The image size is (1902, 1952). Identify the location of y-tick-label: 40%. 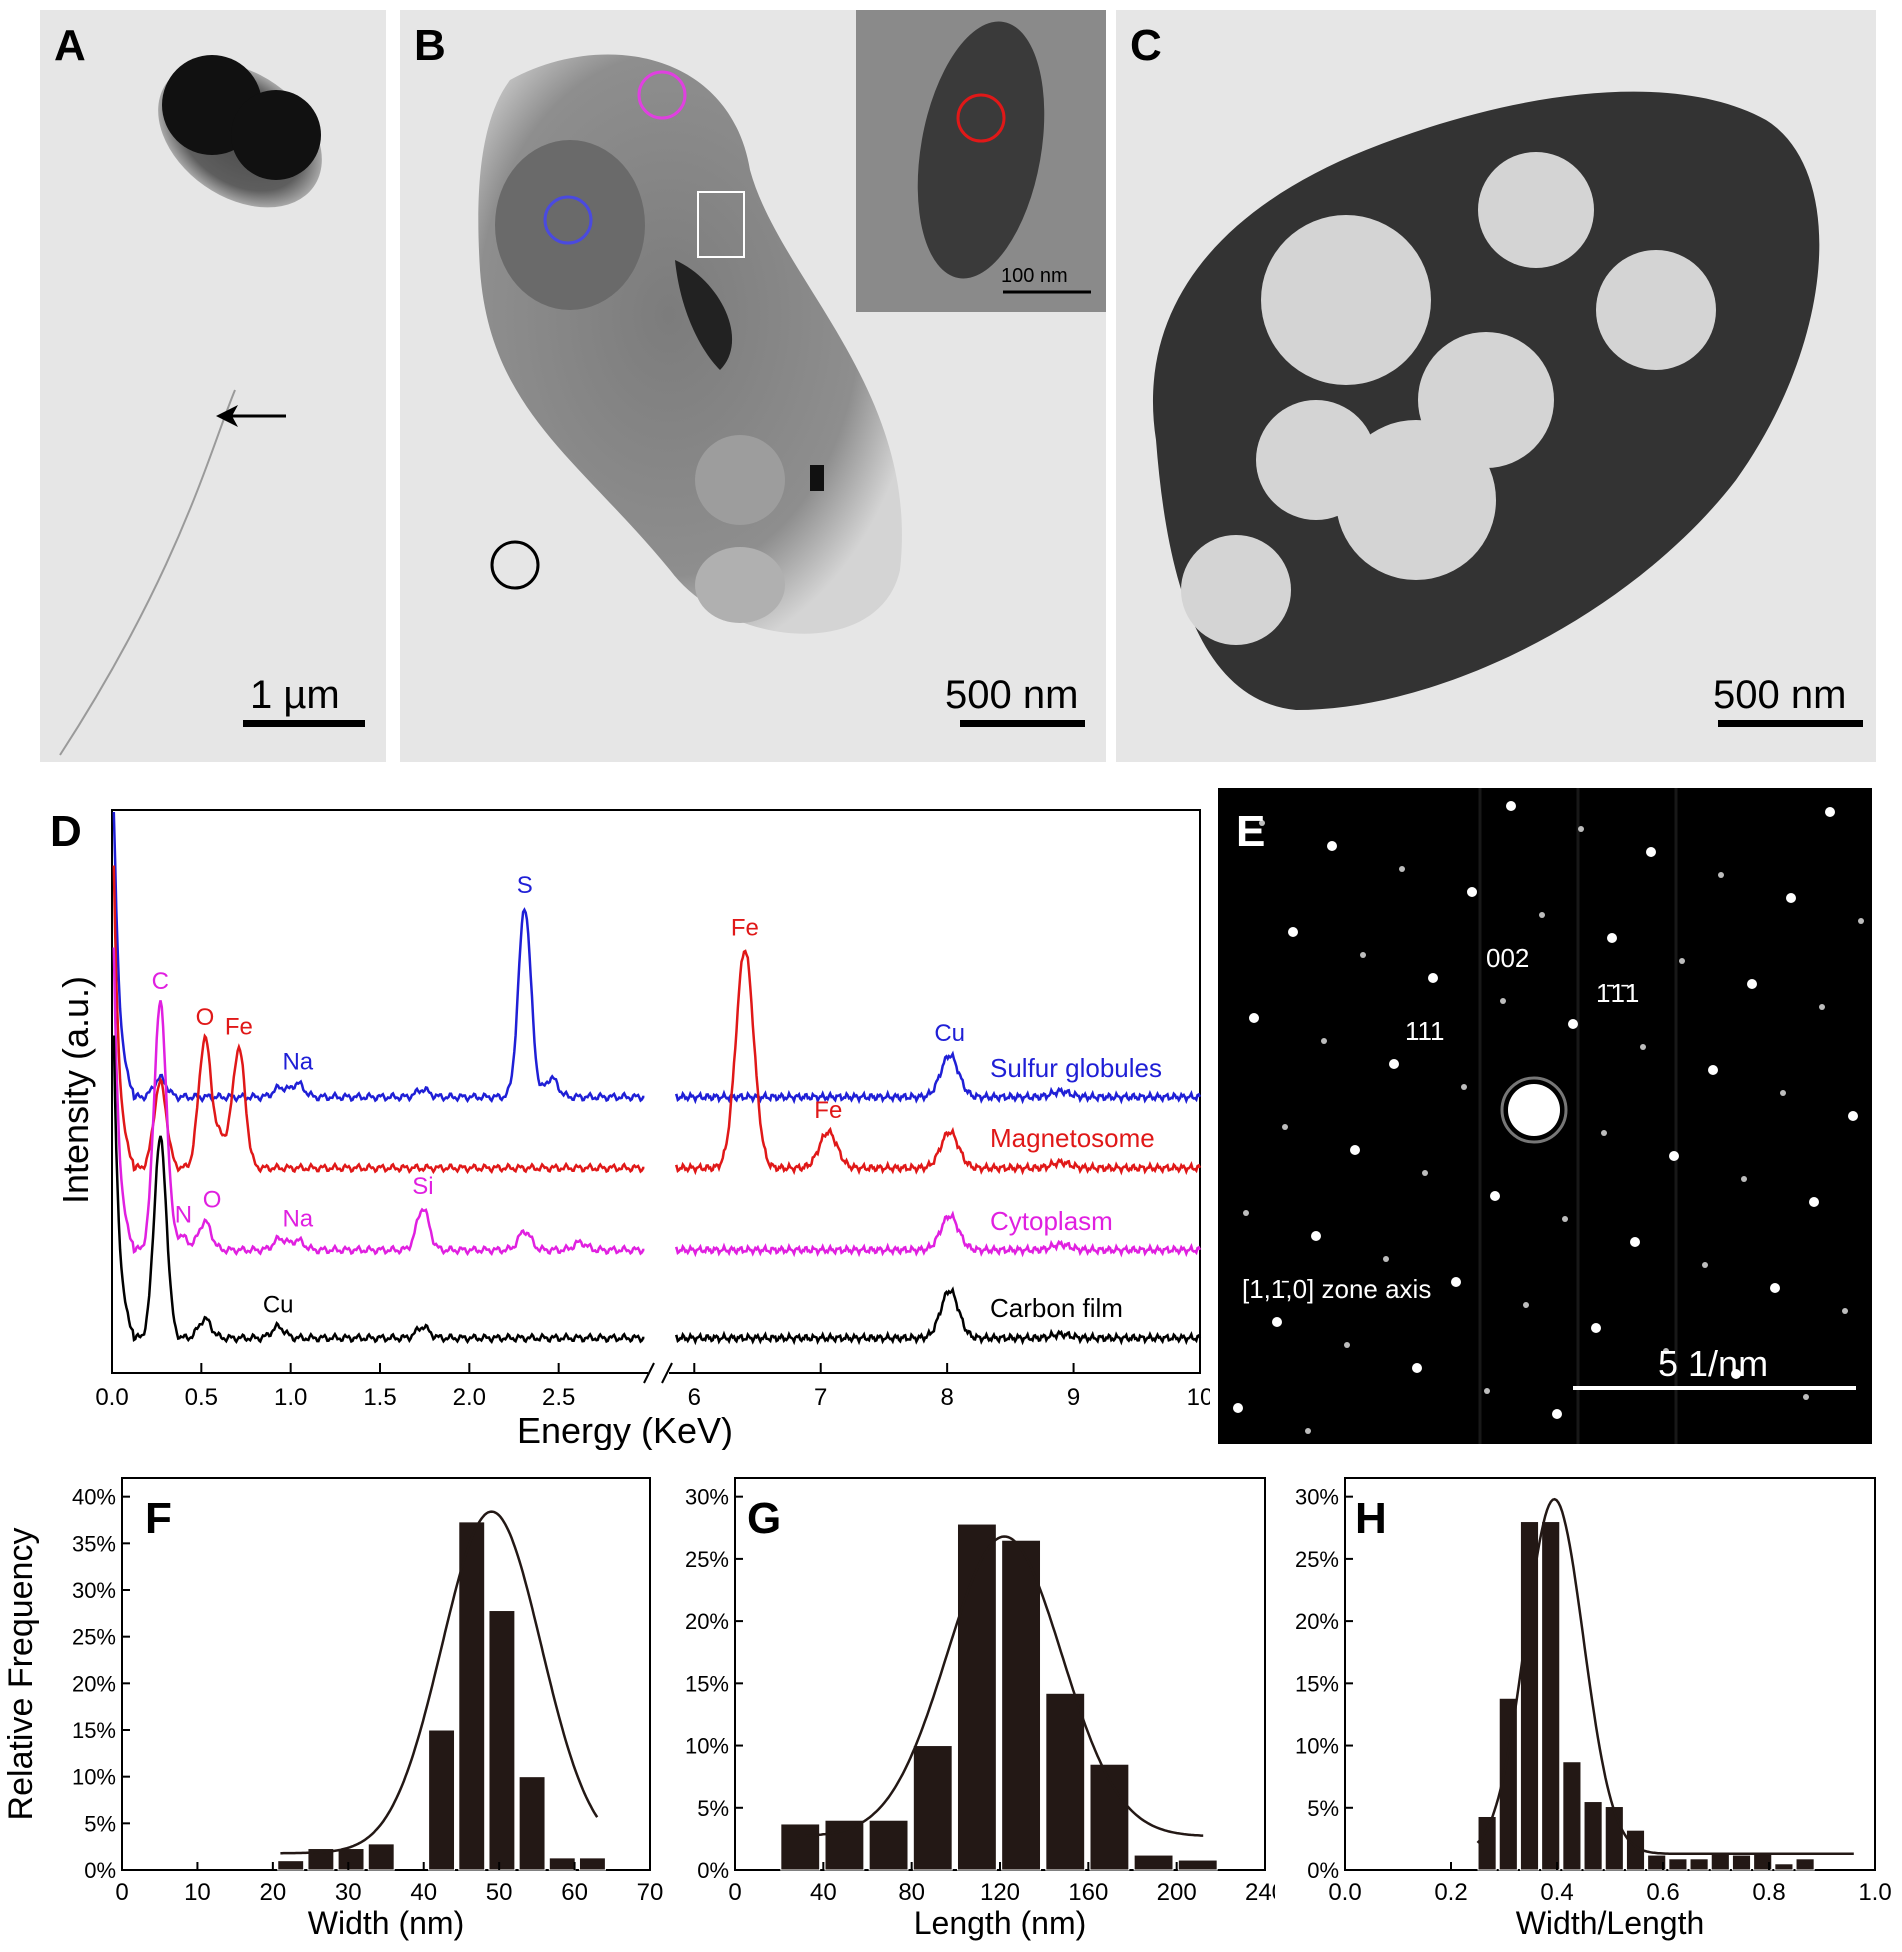
(94, 1497).